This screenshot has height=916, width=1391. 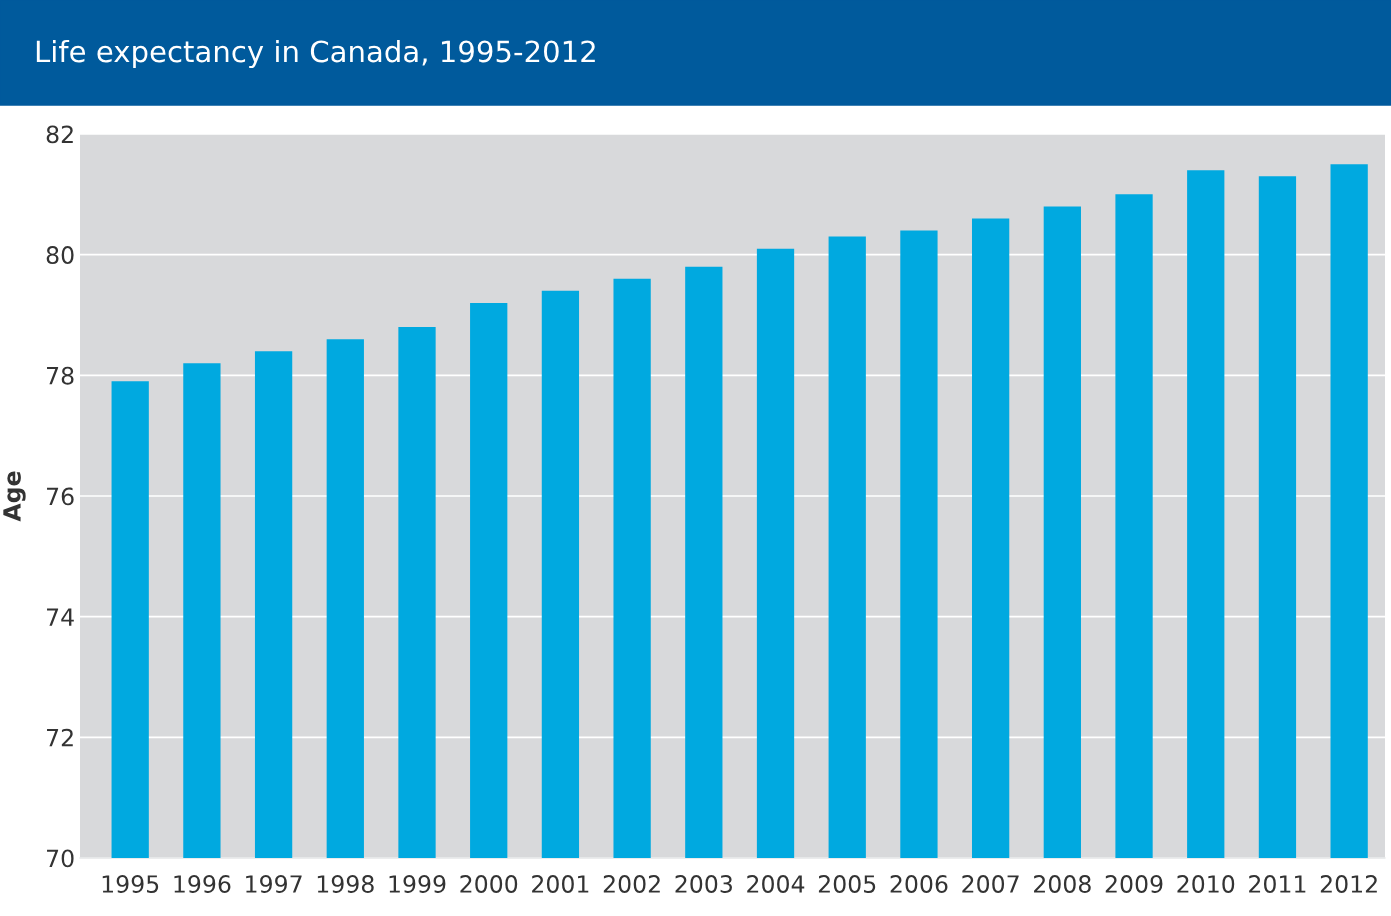 What do you see at coordinates (60, 496) in the screenshot?
I see `y-tick-label: 76` at bounding box center [60, 496].